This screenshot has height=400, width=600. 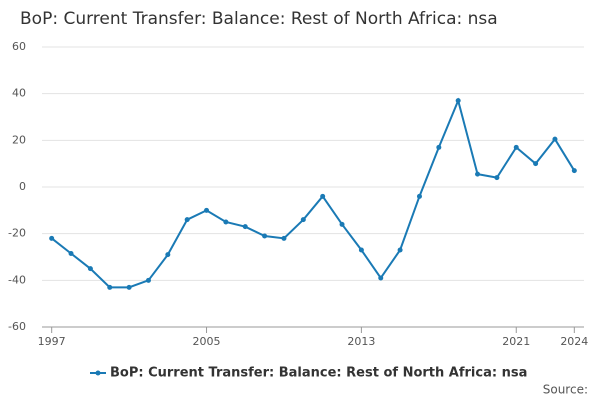 What do you see at coordinates (565, 390) in the screenshot?
I see `source: Source:` at bounding box center [565, 390].